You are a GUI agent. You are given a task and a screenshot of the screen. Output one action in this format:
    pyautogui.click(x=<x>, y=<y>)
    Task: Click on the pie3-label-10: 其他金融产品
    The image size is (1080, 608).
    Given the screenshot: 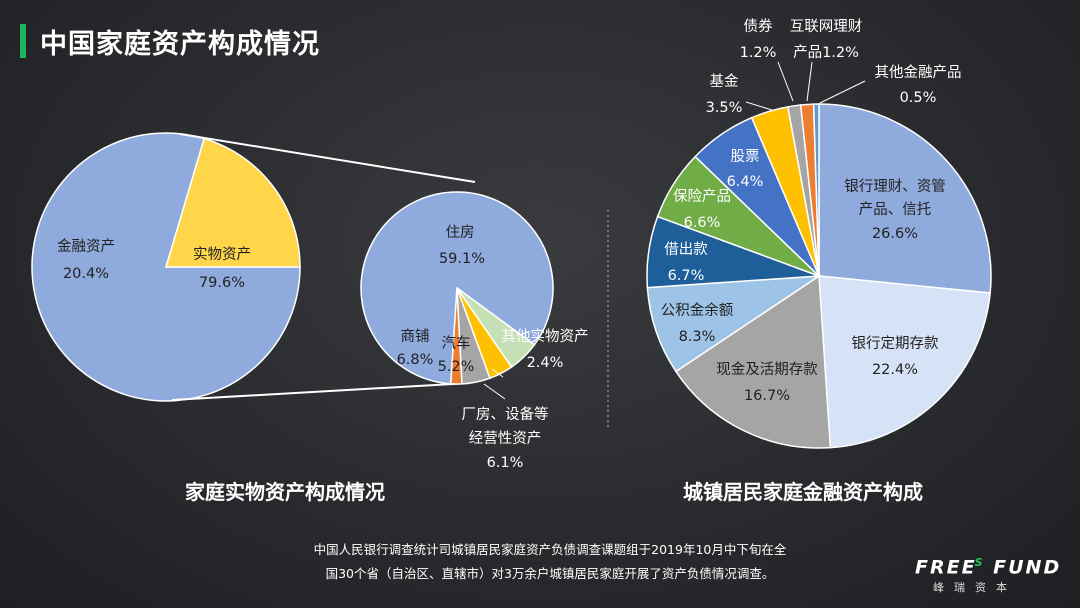 What is the action you would take?
    pyautogui.click(x=918, y=72)
    